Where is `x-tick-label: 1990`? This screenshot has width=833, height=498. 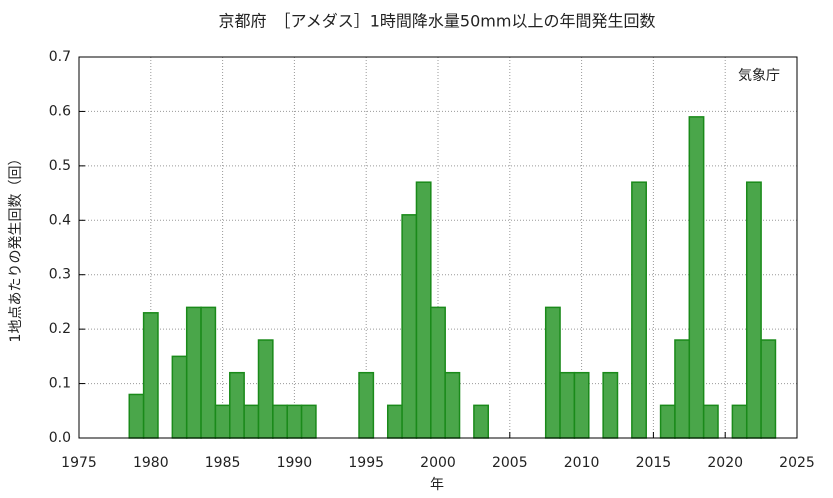
x-tick-label: 1990 is located at coordinates (295, 463).